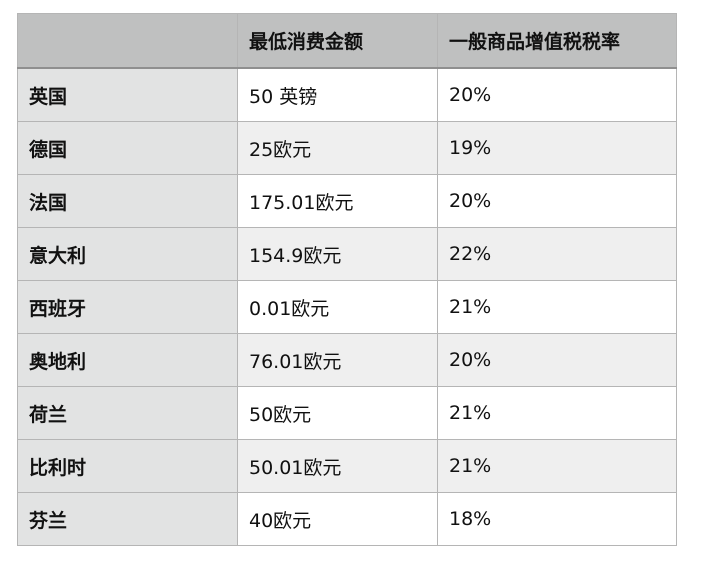 Image resolution: width=702 pixels, height=564 pixels. I want to click on table-row: 芬兰 40欧元 18%, so click(347, 519).